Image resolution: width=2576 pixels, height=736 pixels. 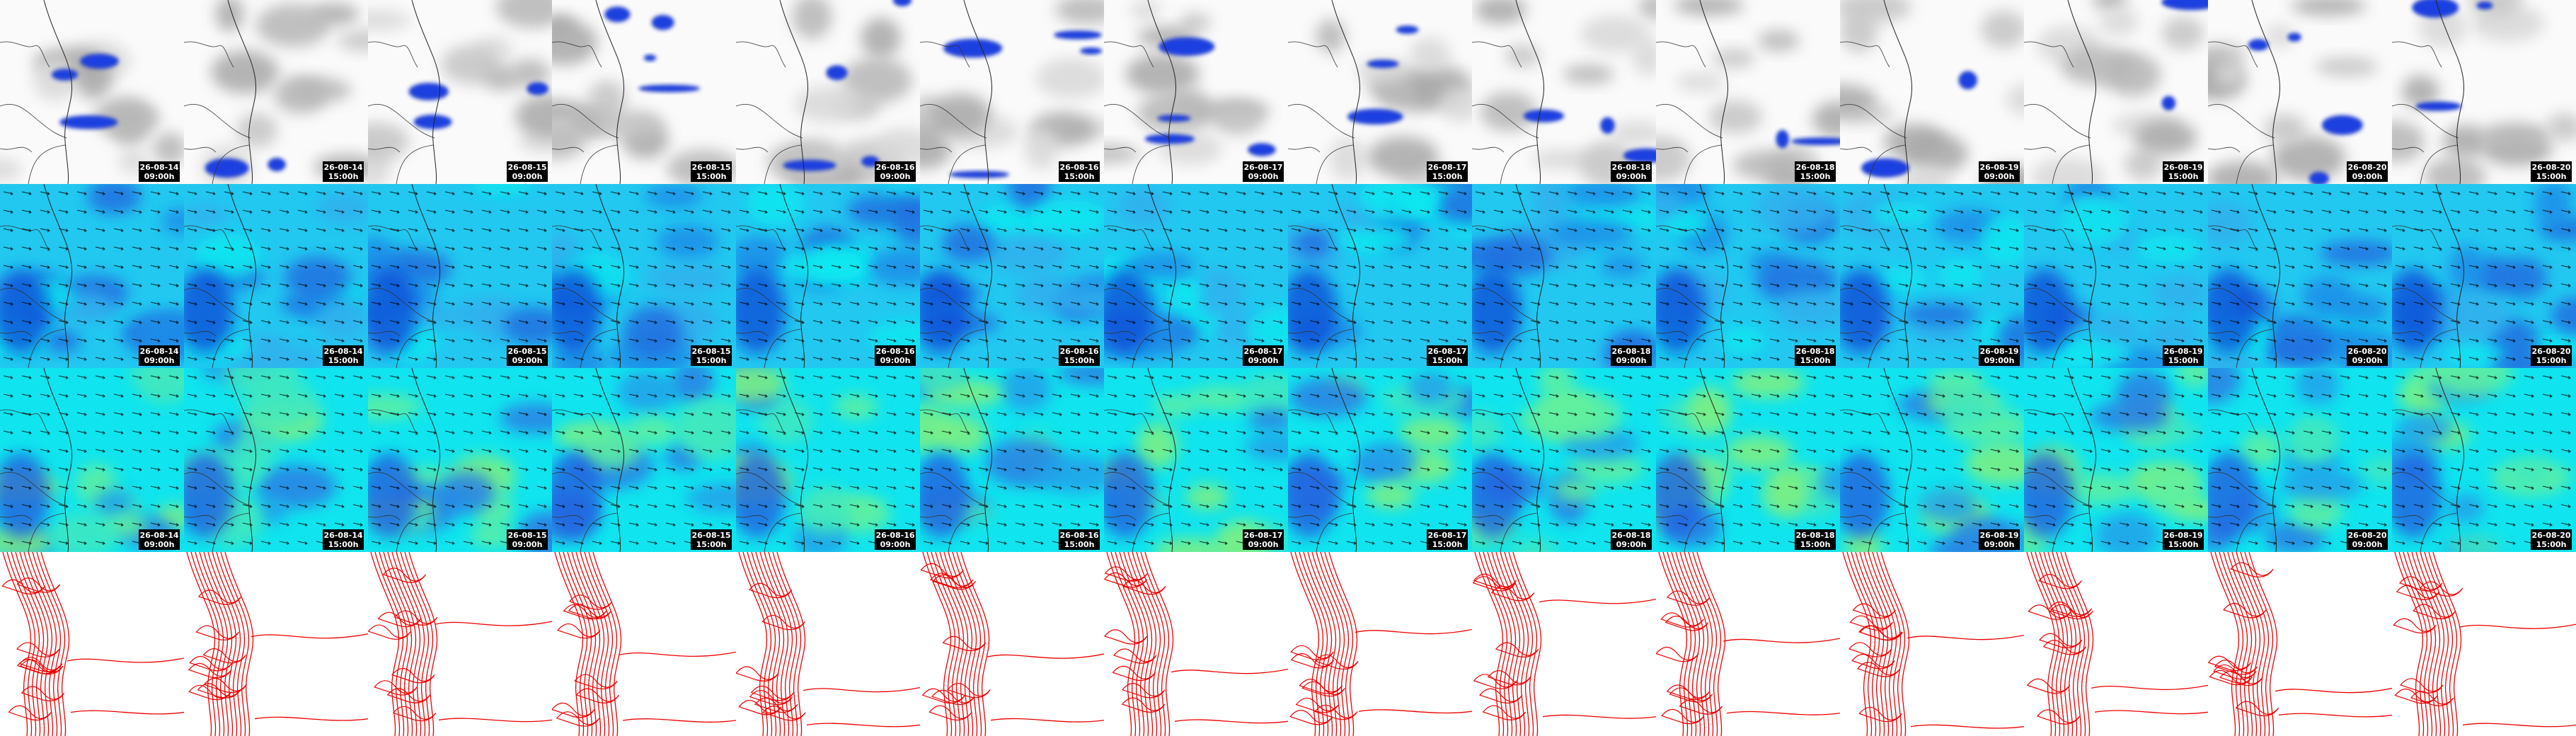 What do you see at coordinates (644, 644) in the screenshot?
I see `map-tile` at bounding box center [644, 644].